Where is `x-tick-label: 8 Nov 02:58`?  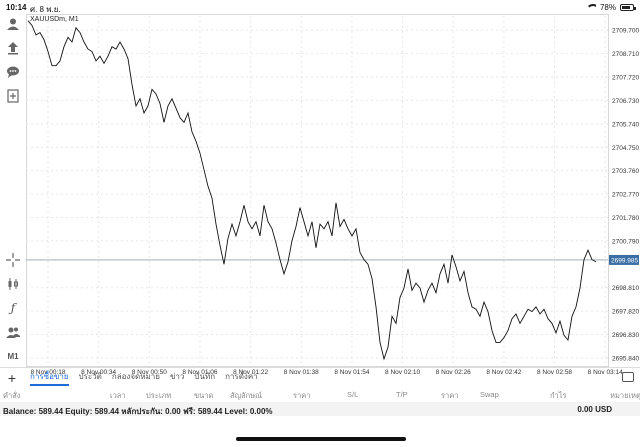
x-tick-label: 8 Nov 02:58 is located at coordinates (554, 372).